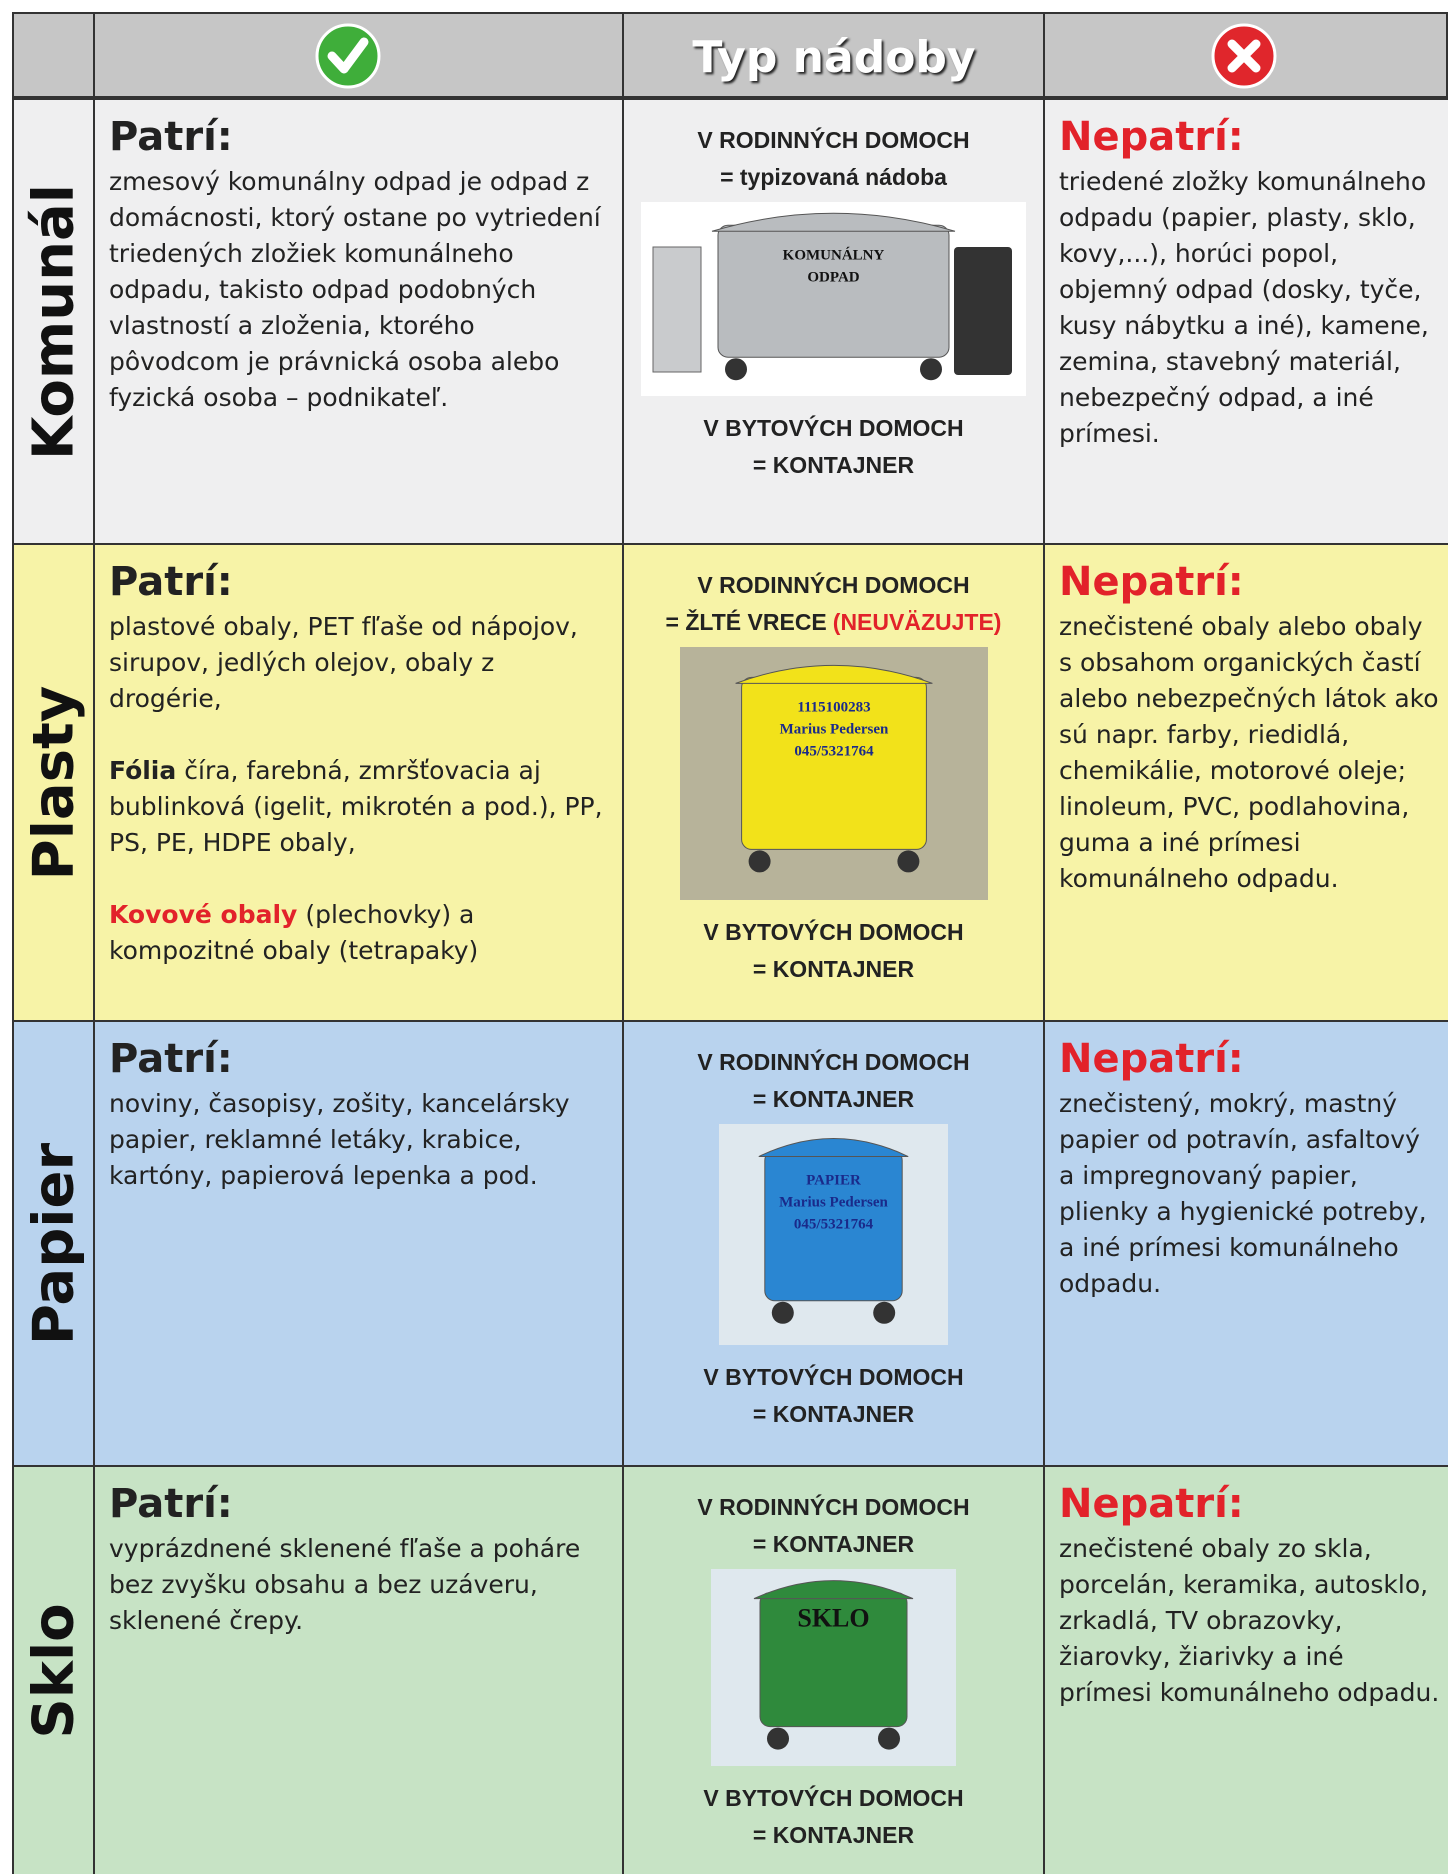 The width and height of the screenshot is (1448, 1874). I want to click on container-top: V RODINNÝCH DOMOCH = typizovaná nádoba, so click(833, 159).